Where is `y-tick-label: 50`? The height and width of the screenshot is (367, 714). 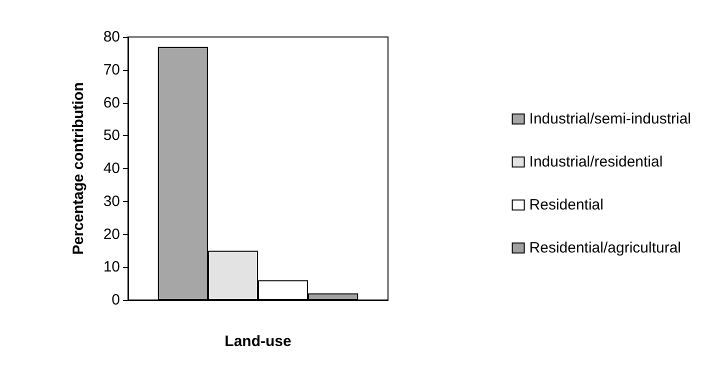 y-tick-label: 50 is located at coordinates (111, 135).